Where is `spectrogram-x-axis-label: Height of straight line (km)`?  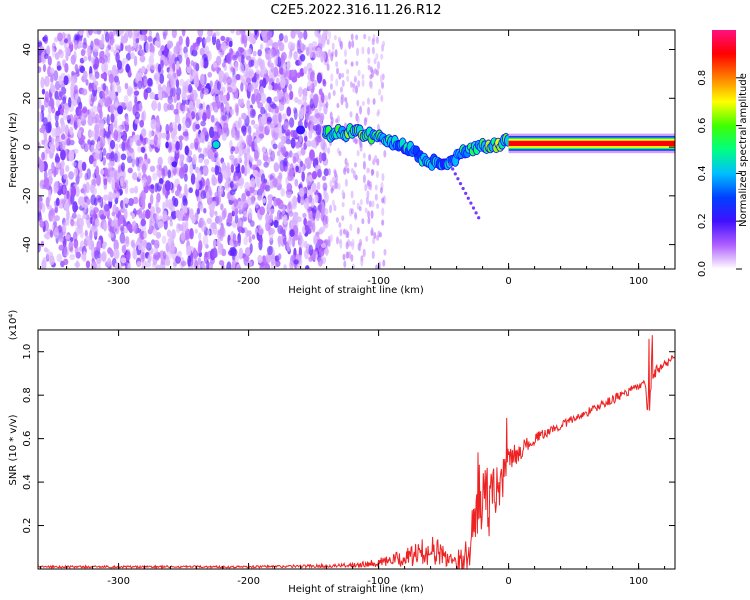
spectrogram-x-axis-label: Height of straight line (km) is located at coordinates (356, 290).